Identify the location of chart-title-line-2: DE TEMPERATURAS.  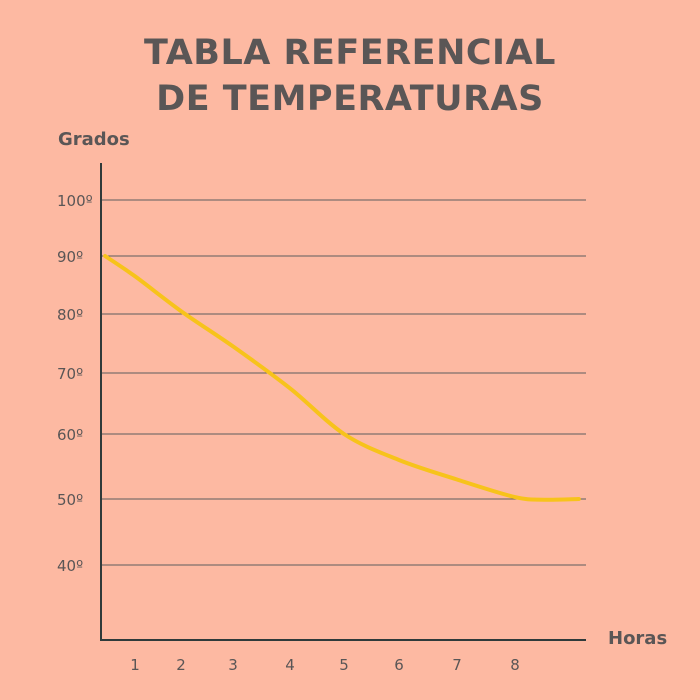
(350, 99).